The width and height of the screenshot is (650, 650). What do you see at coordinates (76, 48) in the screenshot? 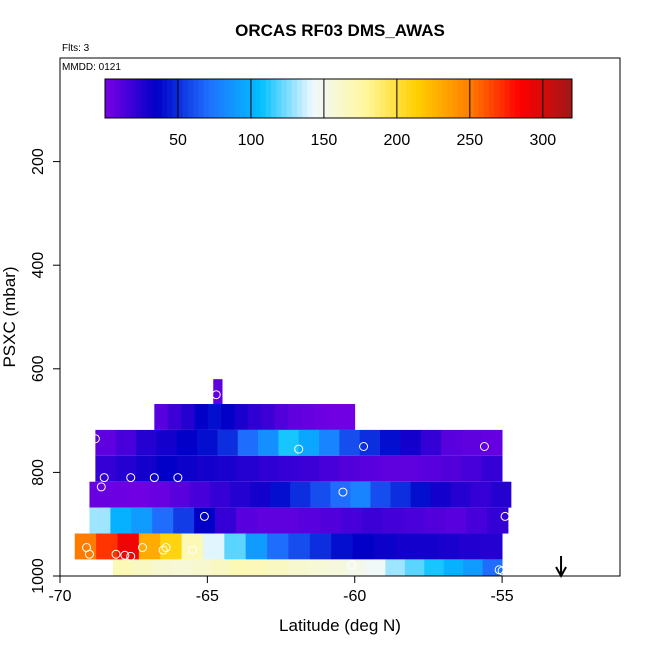
I see `flights-note: Flts: 3` at bounding box center [76, 48].